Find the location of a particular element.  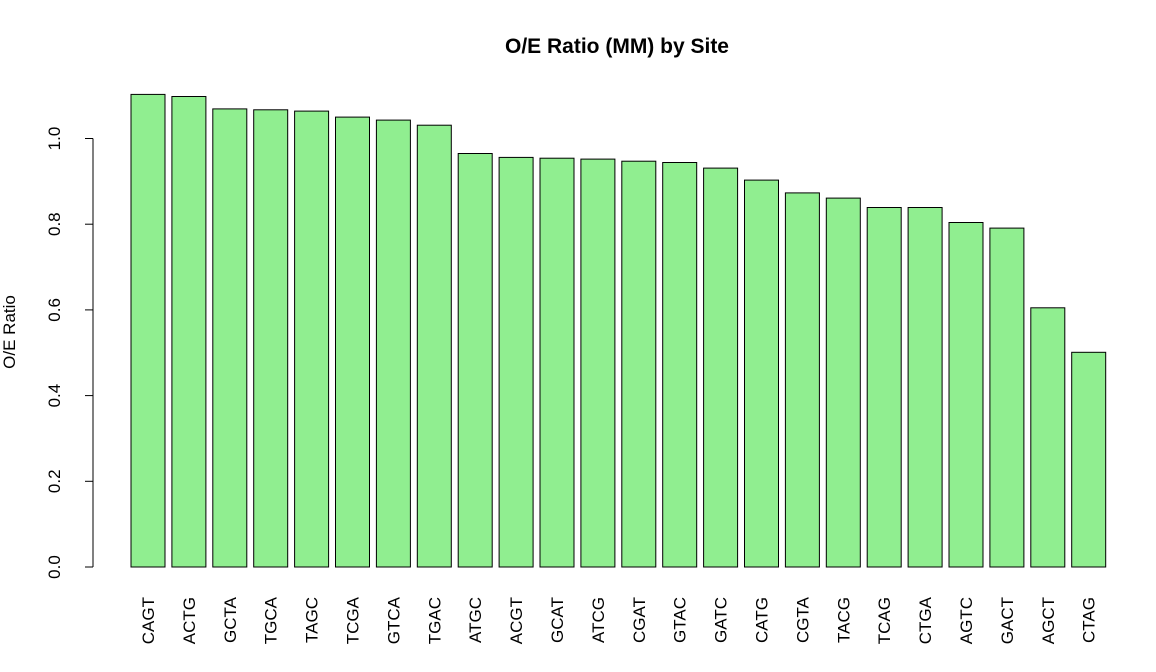

y-tick-label: 0.8 is located at coordinates (54, 224).